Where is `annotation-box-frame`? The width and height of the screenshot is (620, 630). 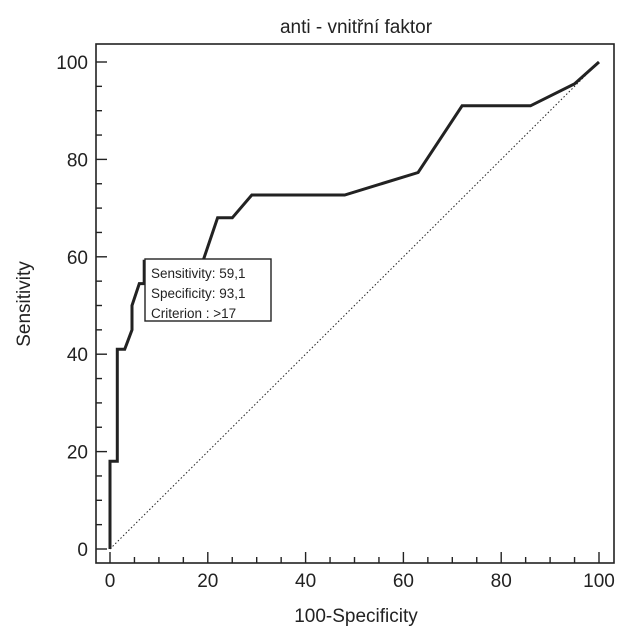 annotation-box-frame is located at coordinates (208, 290).